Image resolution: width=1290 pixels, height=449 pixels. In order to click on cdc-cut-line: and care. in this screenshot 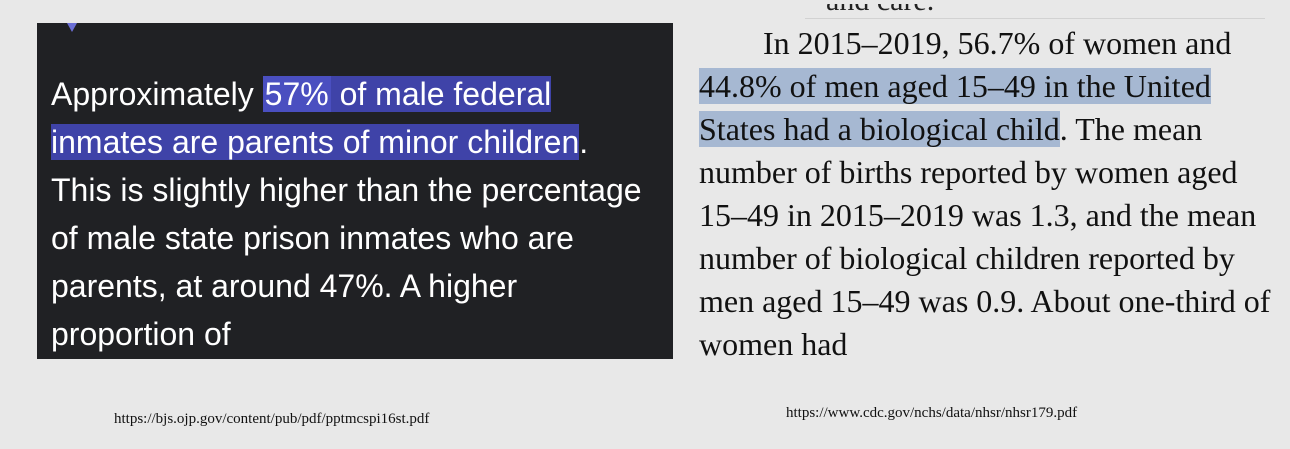, I will do `click(880, 11)`.